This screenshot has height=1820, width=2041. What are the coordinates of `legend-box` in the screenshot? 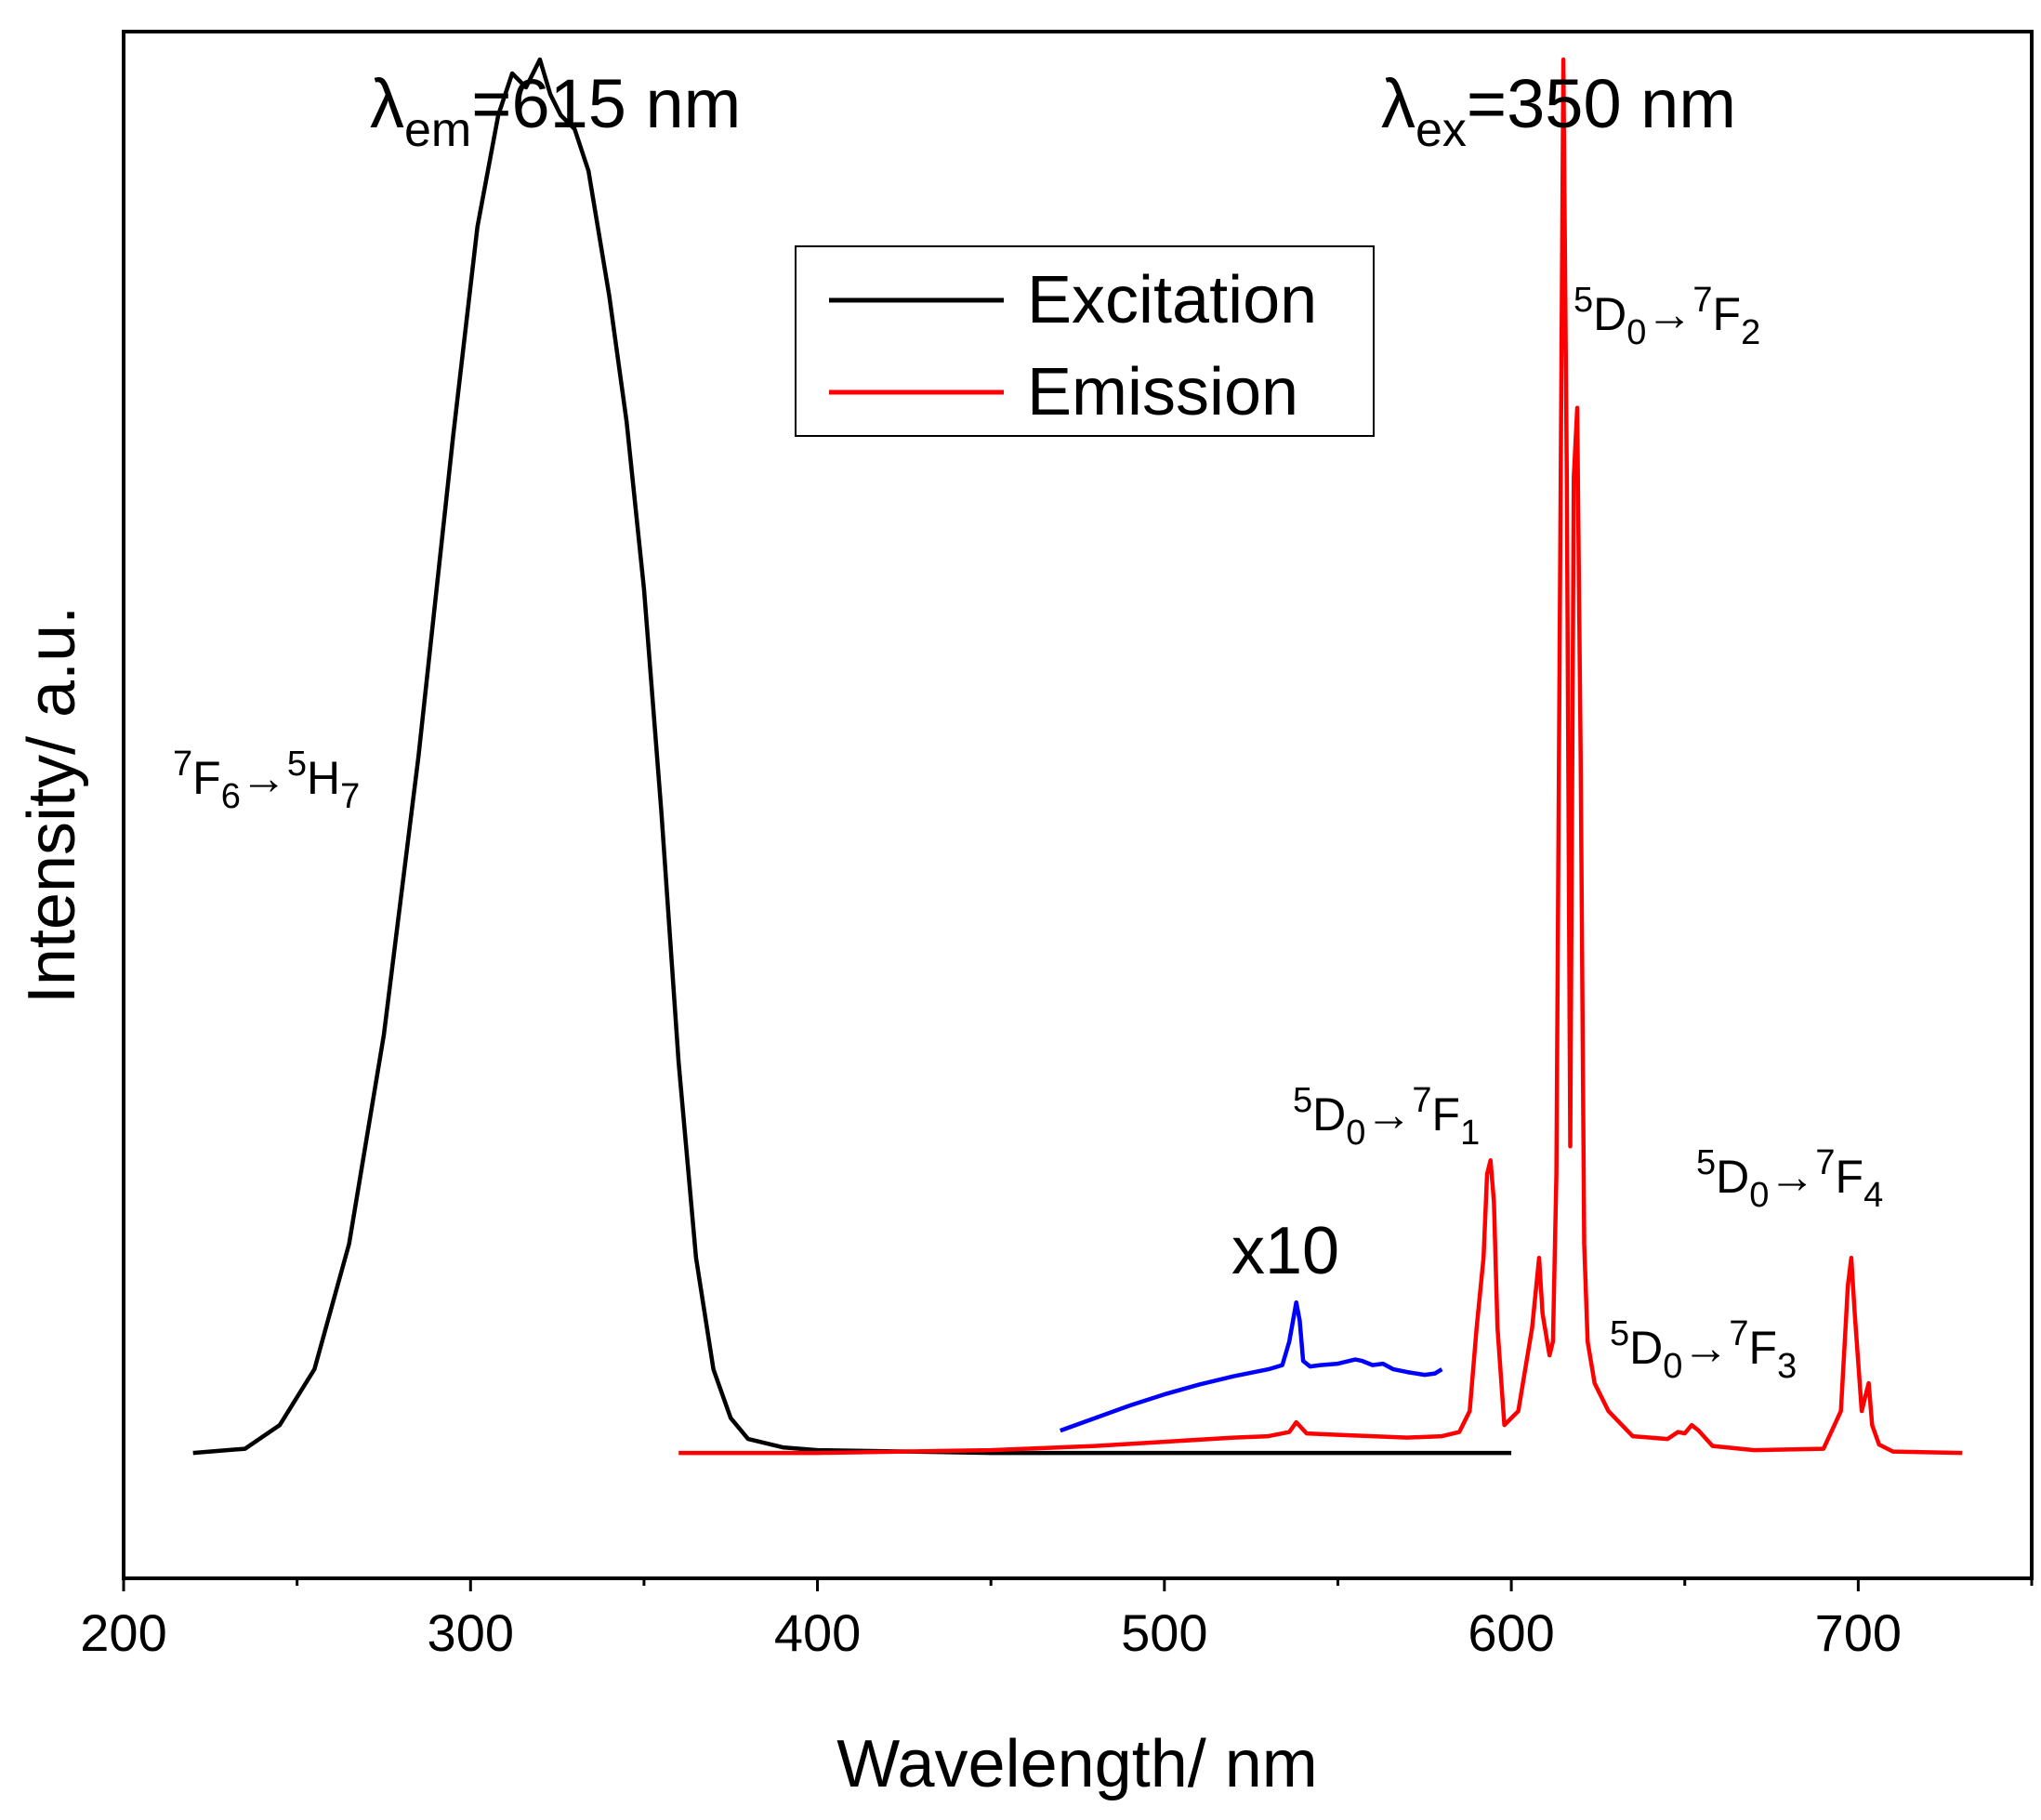 It's located at (1085, 341).